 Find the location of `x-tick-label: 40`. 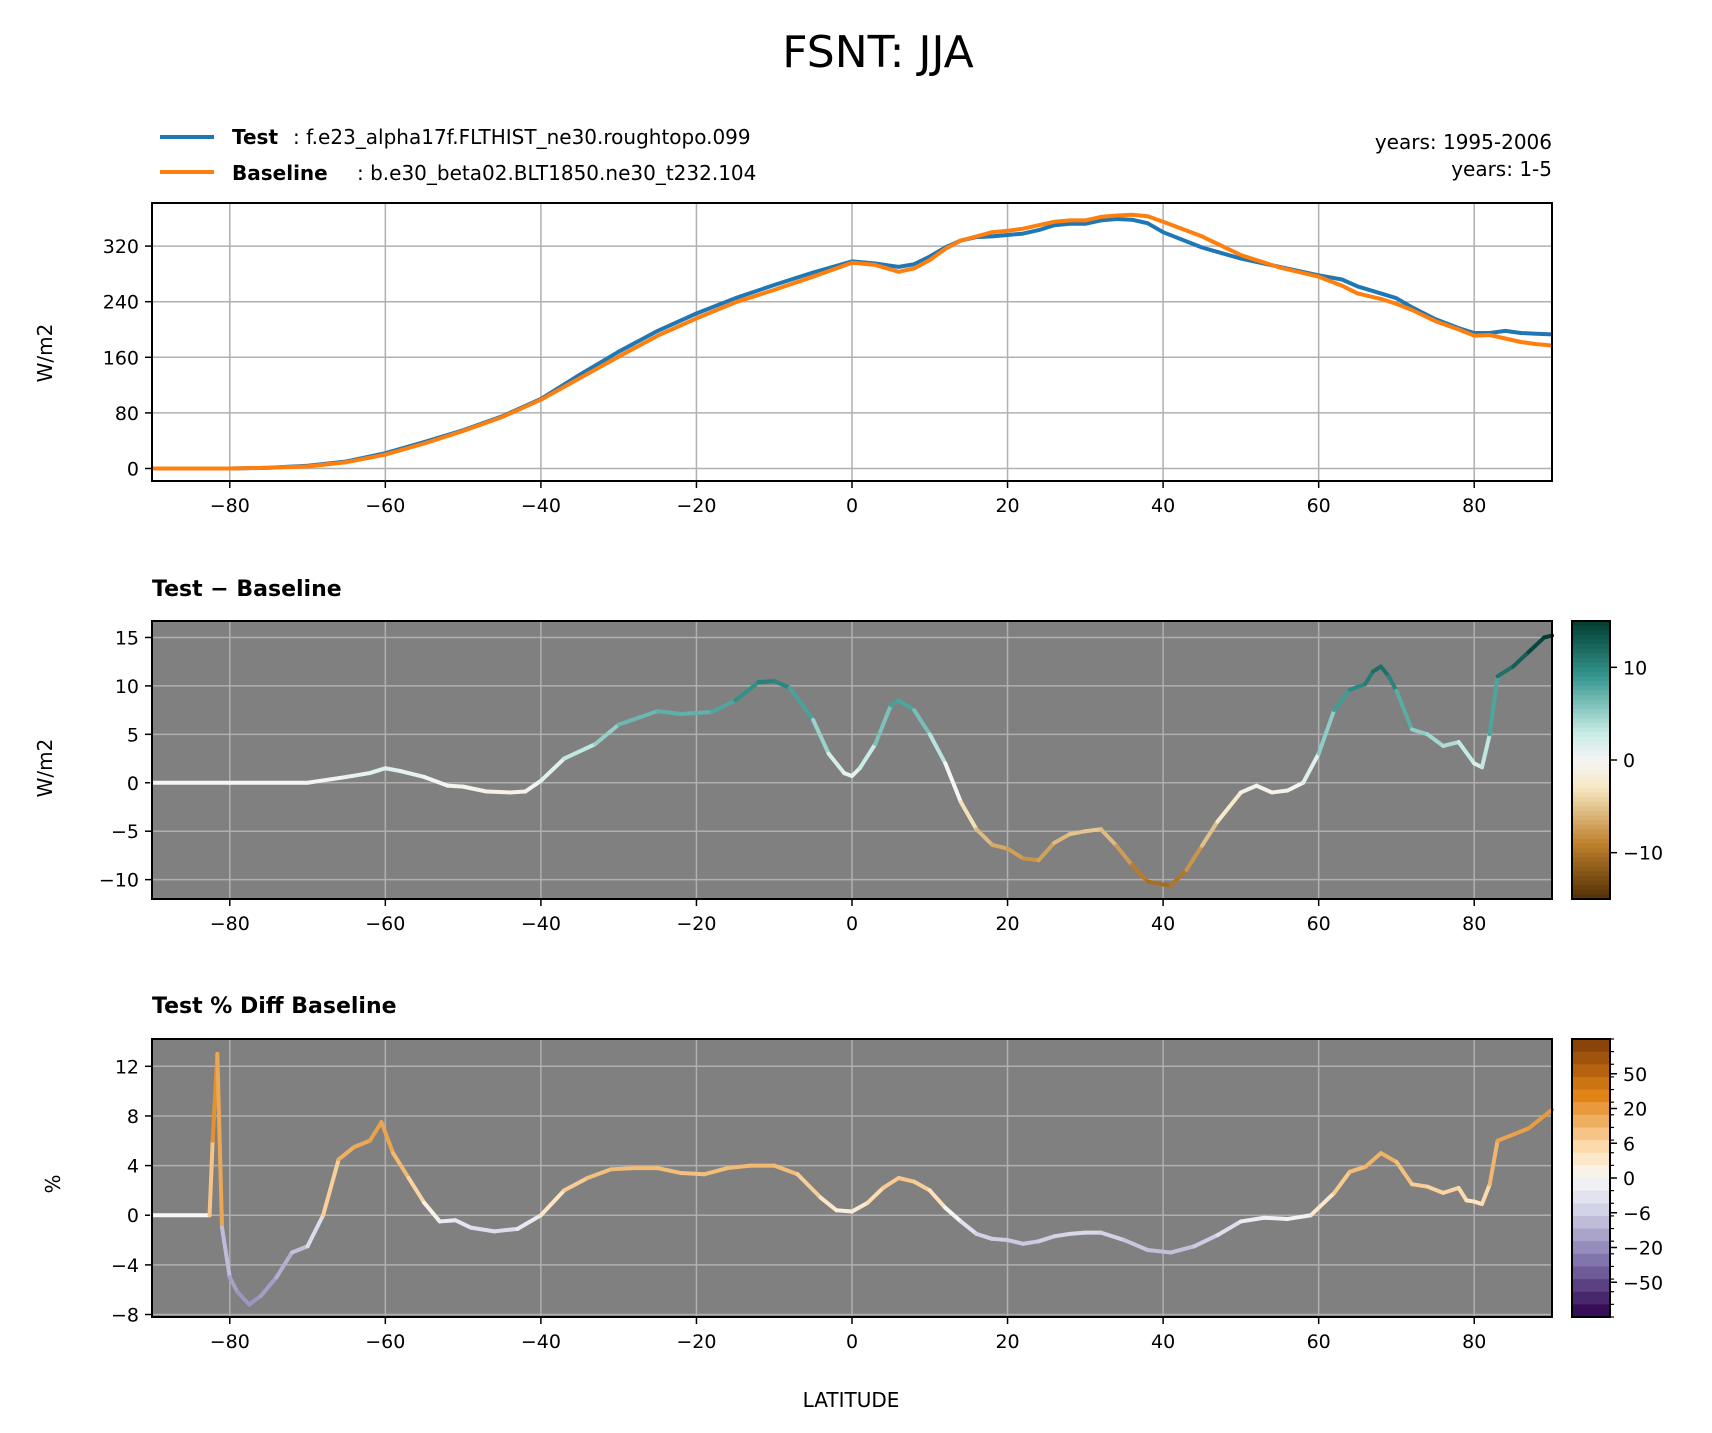

x-tick-label: 40 is located at coordinates (1163, 924).